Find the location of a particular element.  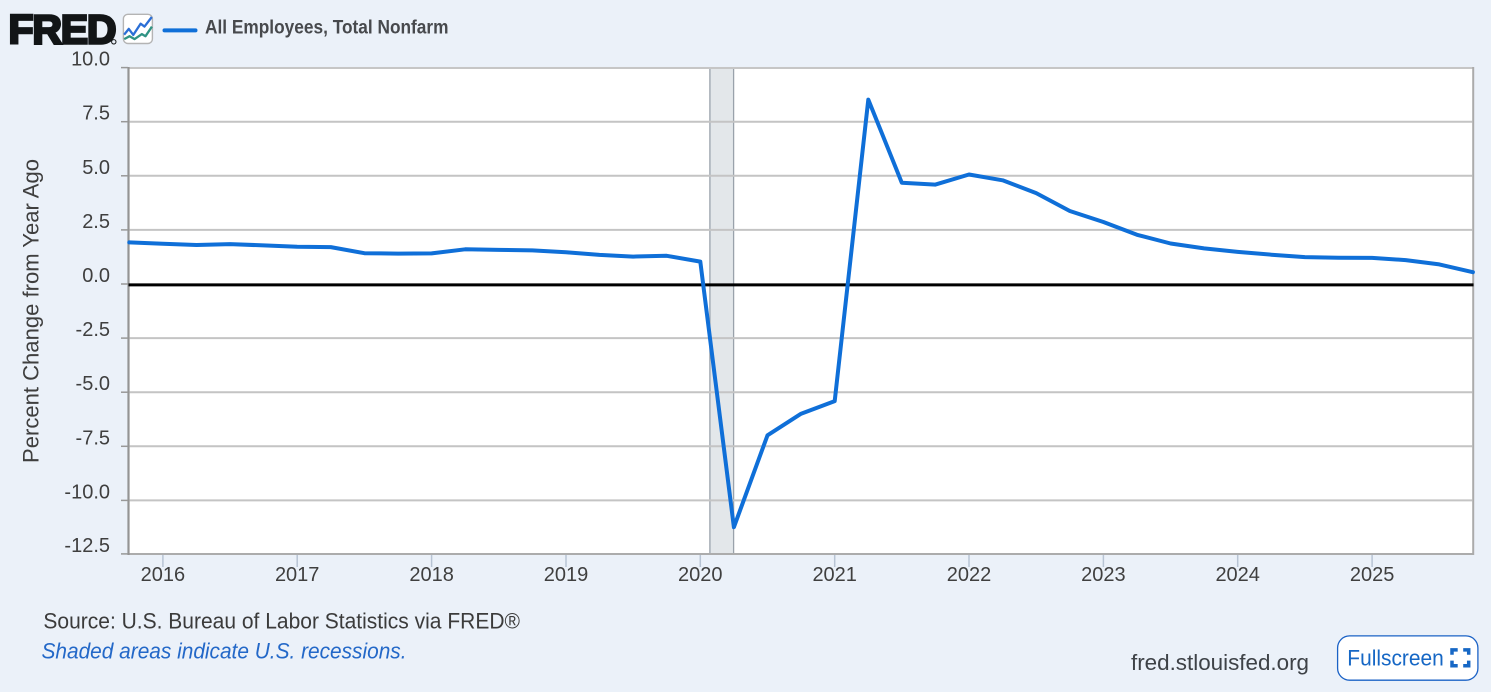

svg-text: 2019 is located at coordinates (566, 575).